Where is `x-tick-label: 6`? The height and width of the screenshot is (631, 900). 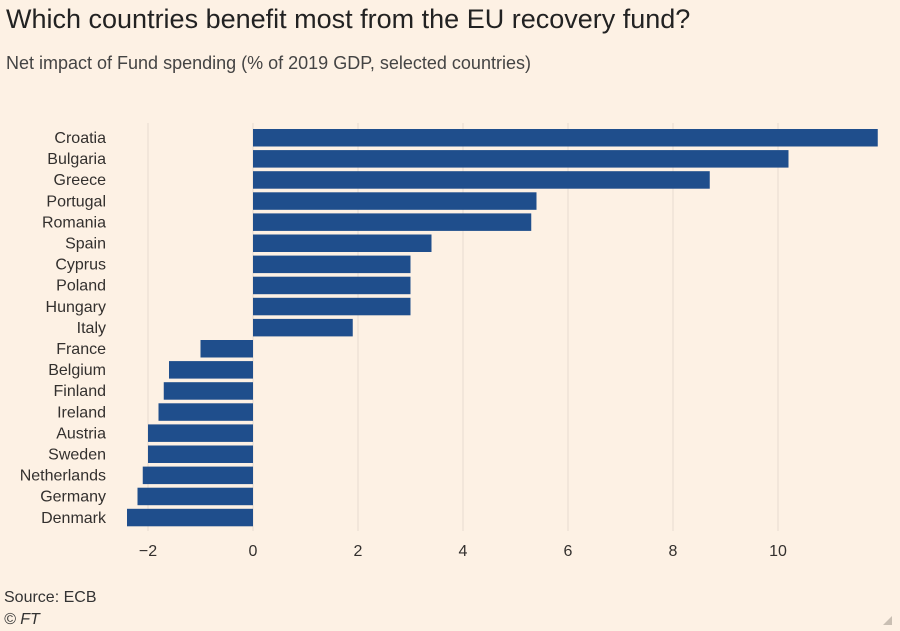 x-tick-label: 6 is located at coordinates (568, 551).